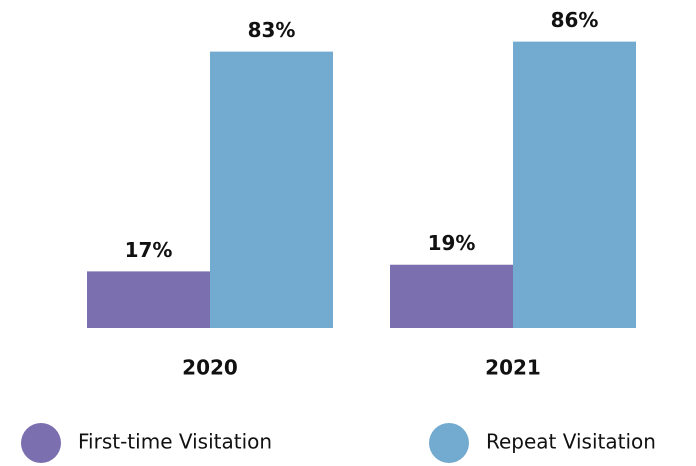  What do you see at coordinates (513, 368) in the screenshot?
I see `category-label: 2021` at bounding box center [513, 368].